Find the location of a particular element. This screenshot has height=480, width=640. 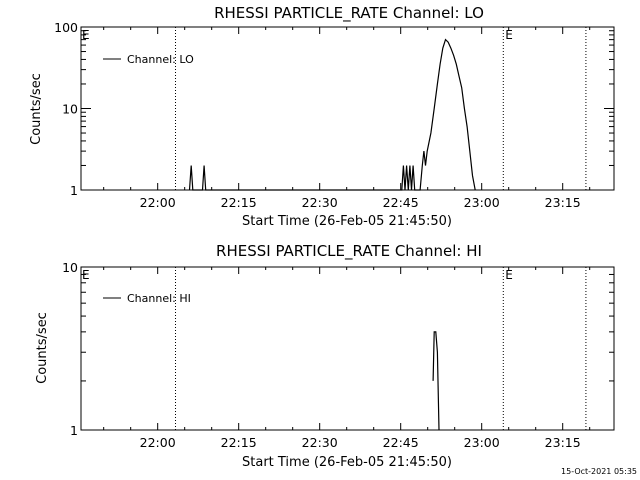

series-line-lo is located at coordinates (332, 114).